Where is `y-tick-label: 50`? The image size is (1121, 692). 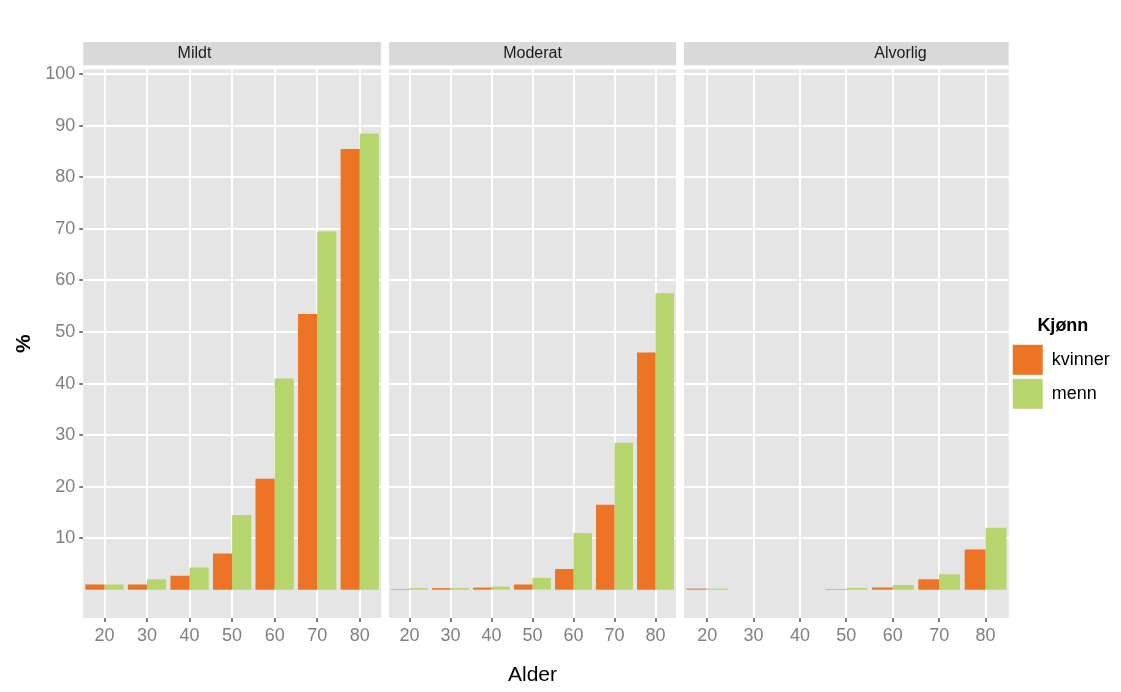
y-tick-label: 50 is located at coordinates (65, 330).